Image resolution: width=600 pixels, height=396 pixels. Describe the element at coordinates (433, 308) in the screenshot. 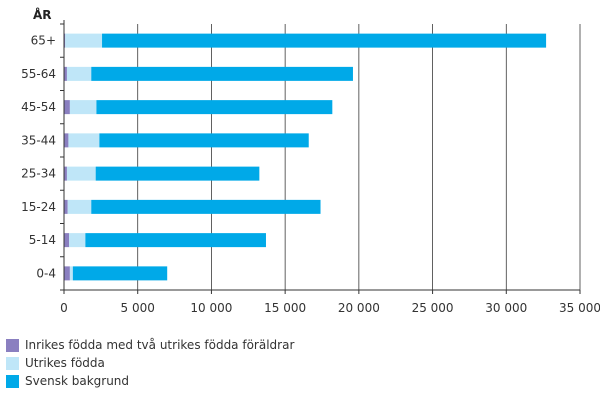

I see `x-tick-label: 25 000` at that location.